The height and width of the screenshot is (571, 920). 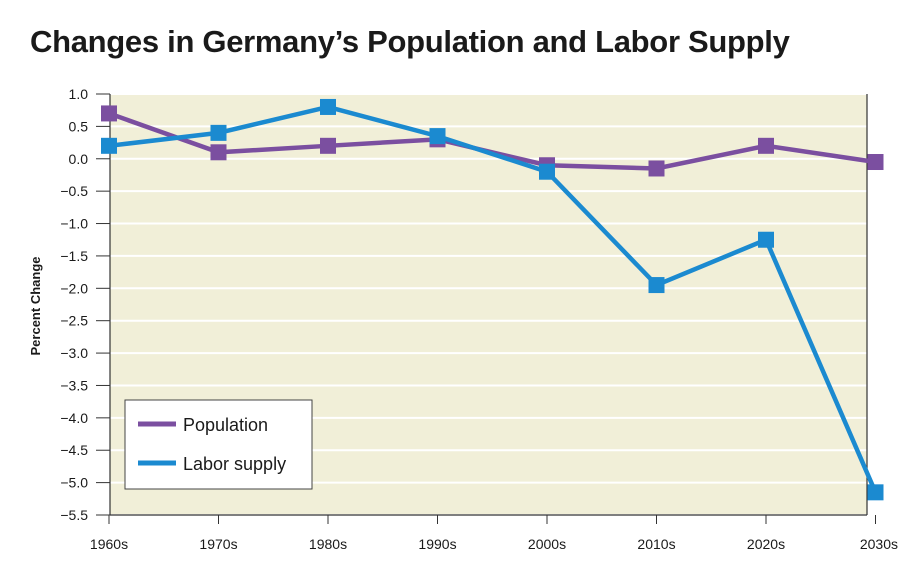 I want to click on x-tick-label: 2010s, so click(x=656, y=544).